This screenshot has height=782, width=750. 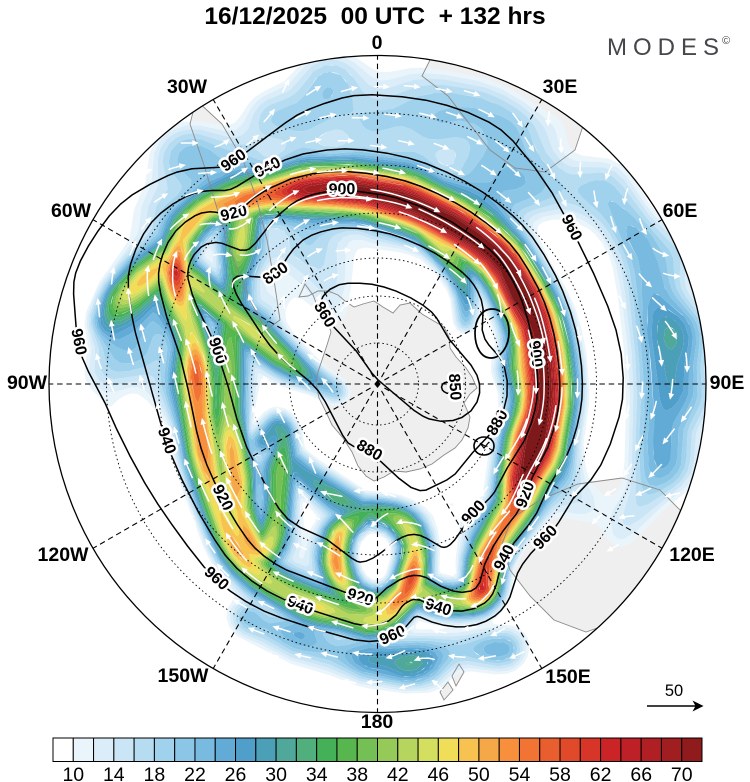 What do you see at coordinates (560, 87) in the screenshot?
I see `svg-text: 30E` at bounding box center [560, 87].